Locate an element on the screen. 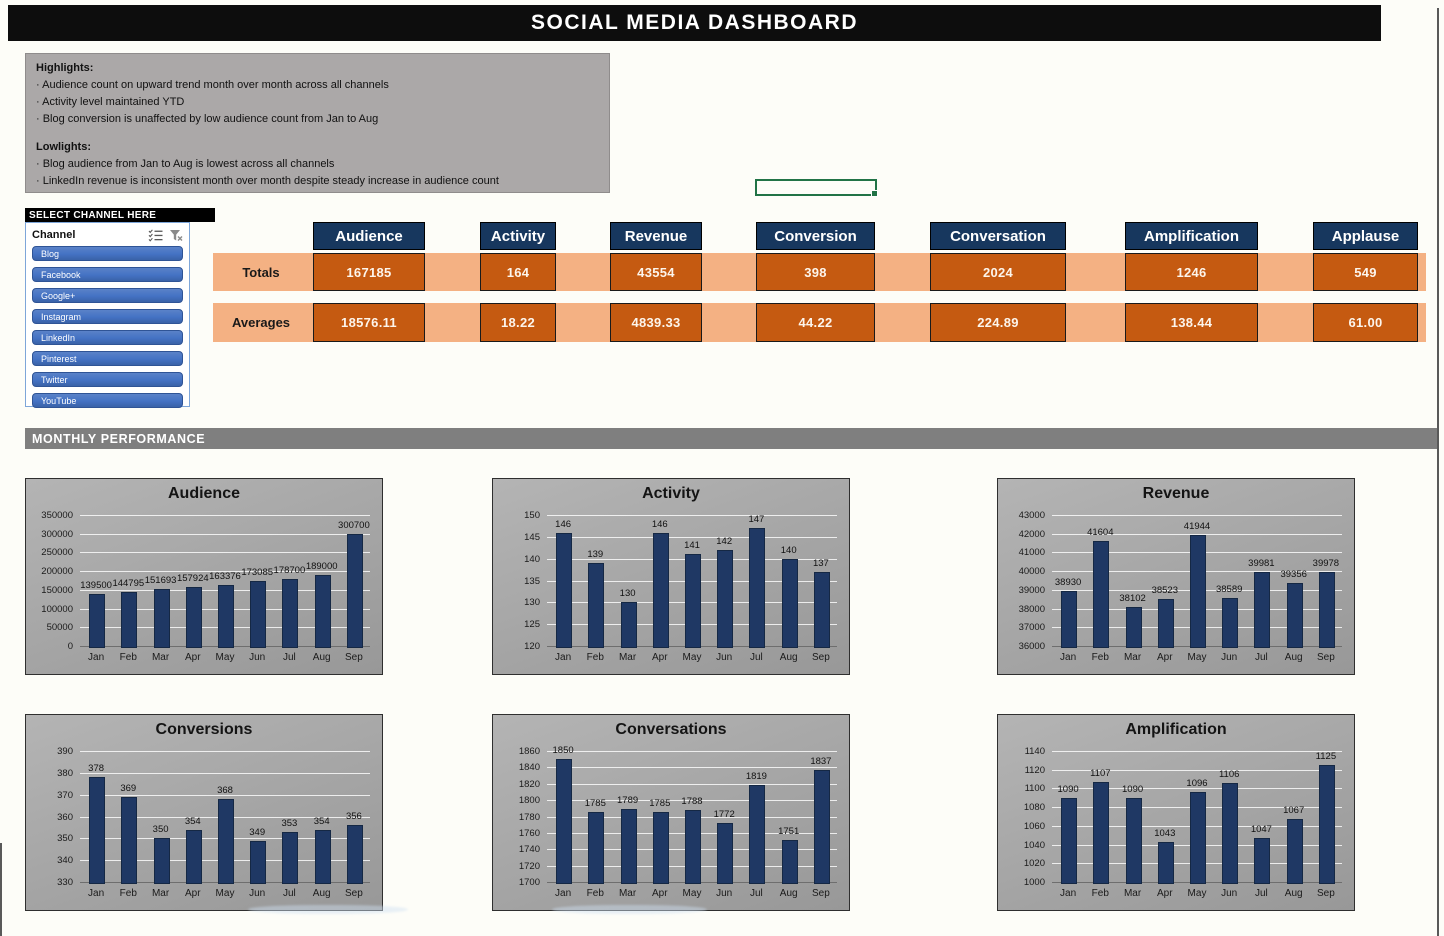  x-tick-label: Jan is located at coordinates (563, 657).